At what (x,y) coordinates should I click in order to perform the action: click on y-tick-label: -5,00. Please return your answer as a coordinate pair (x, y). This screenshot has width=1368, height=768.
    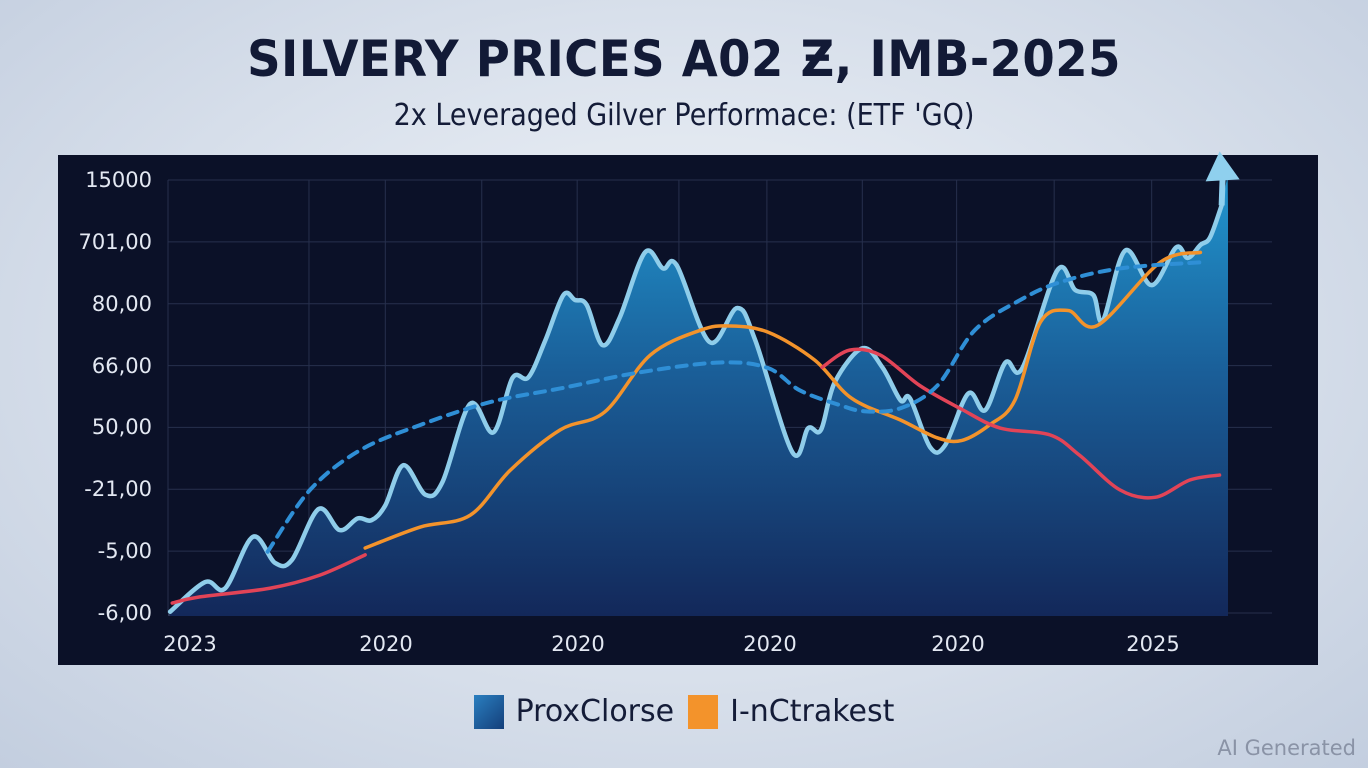
    Looking at the image, I should click on (124, 551).